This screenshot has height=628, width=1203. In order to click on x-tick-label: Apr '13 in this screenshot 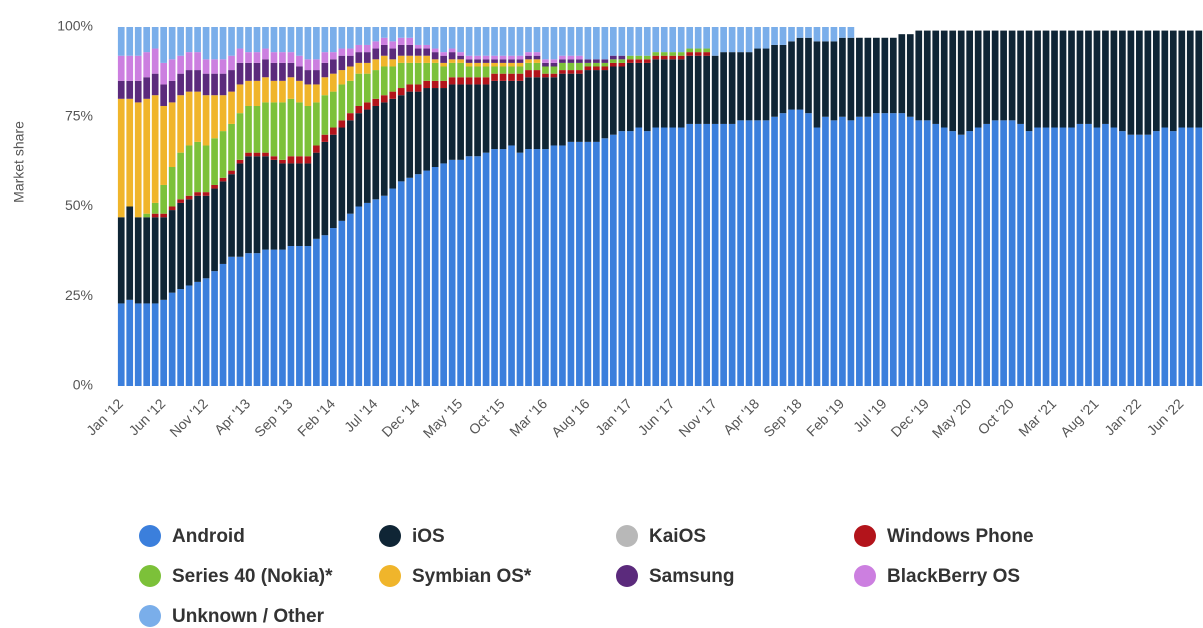, I will do `click(232, 416)`.